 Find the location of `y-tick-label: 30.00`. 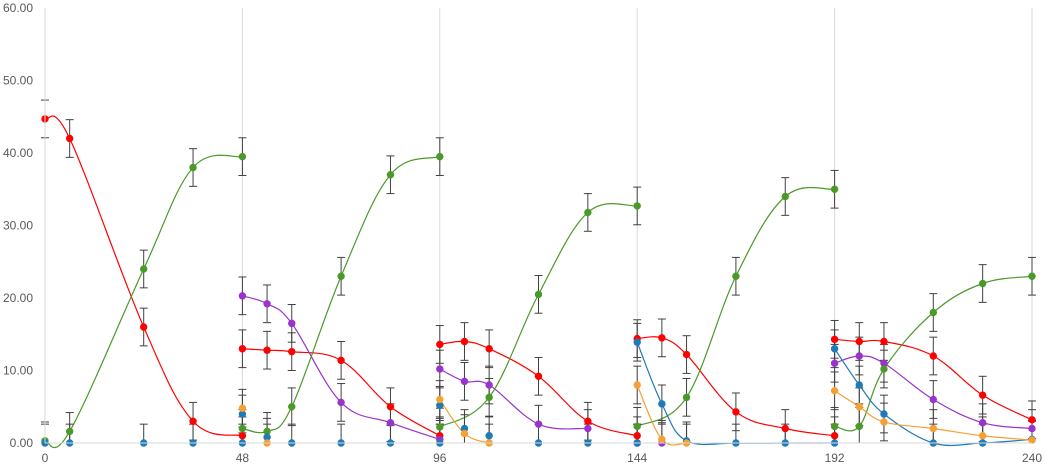

y-tick-label: 30.00 is located at coordinates (18, 226).